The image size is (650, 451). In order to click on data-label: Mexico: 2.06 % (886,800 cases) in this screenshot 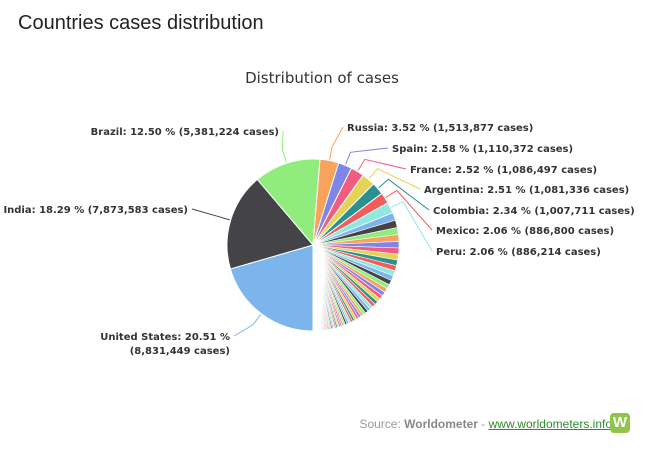, I will do `click(525, 231)`.